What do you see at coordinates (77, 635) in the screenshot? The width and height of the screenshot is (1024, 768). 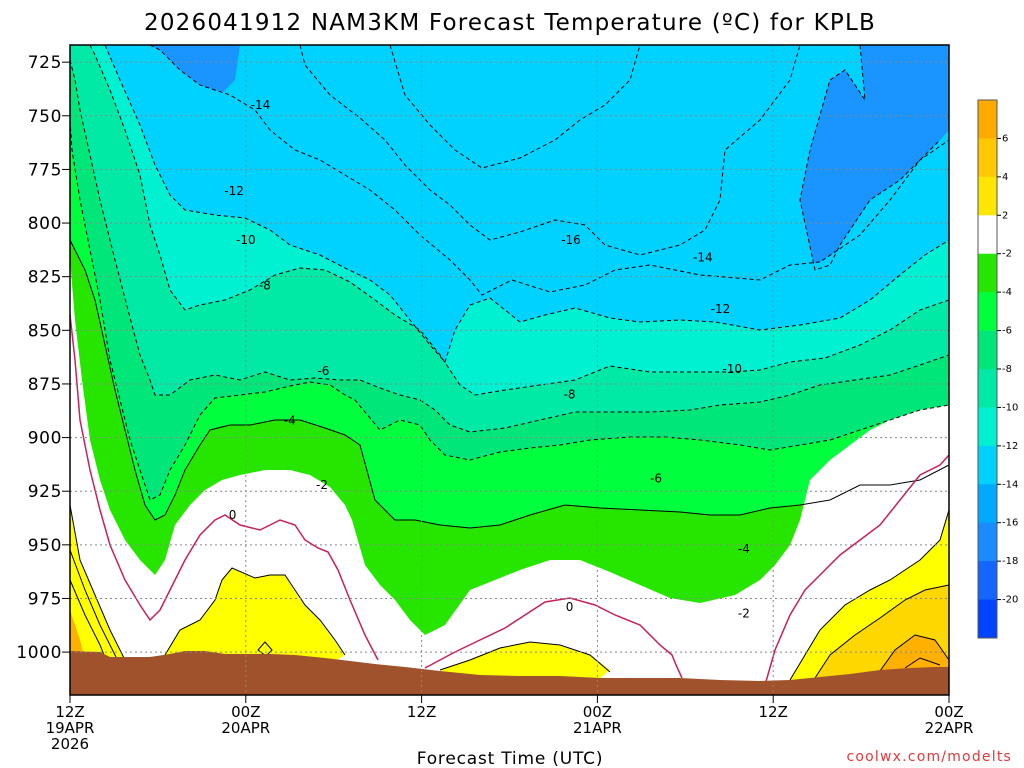 I see `contour-band-plus6-left` at bounding box center [77, 635].